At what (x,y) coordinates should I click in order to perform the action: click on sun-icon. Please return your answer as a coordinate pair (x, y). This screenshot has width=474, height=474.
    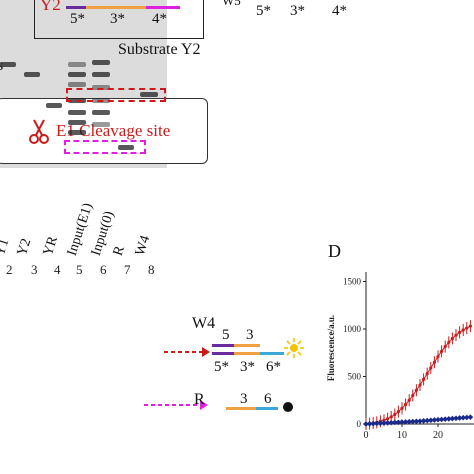
    Looking at the image, I should click on (294, 348).